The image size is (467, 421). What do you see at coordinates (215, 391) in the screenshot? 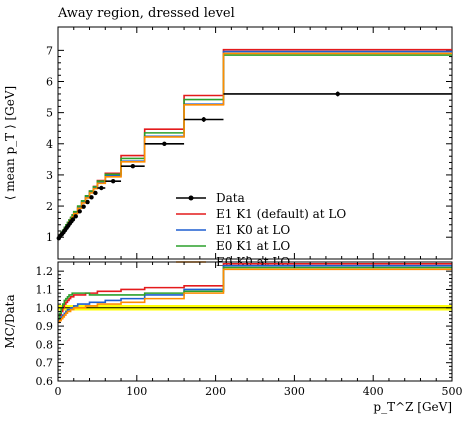
I see `x-tick-label: 200` at bounding box center [215, 391].